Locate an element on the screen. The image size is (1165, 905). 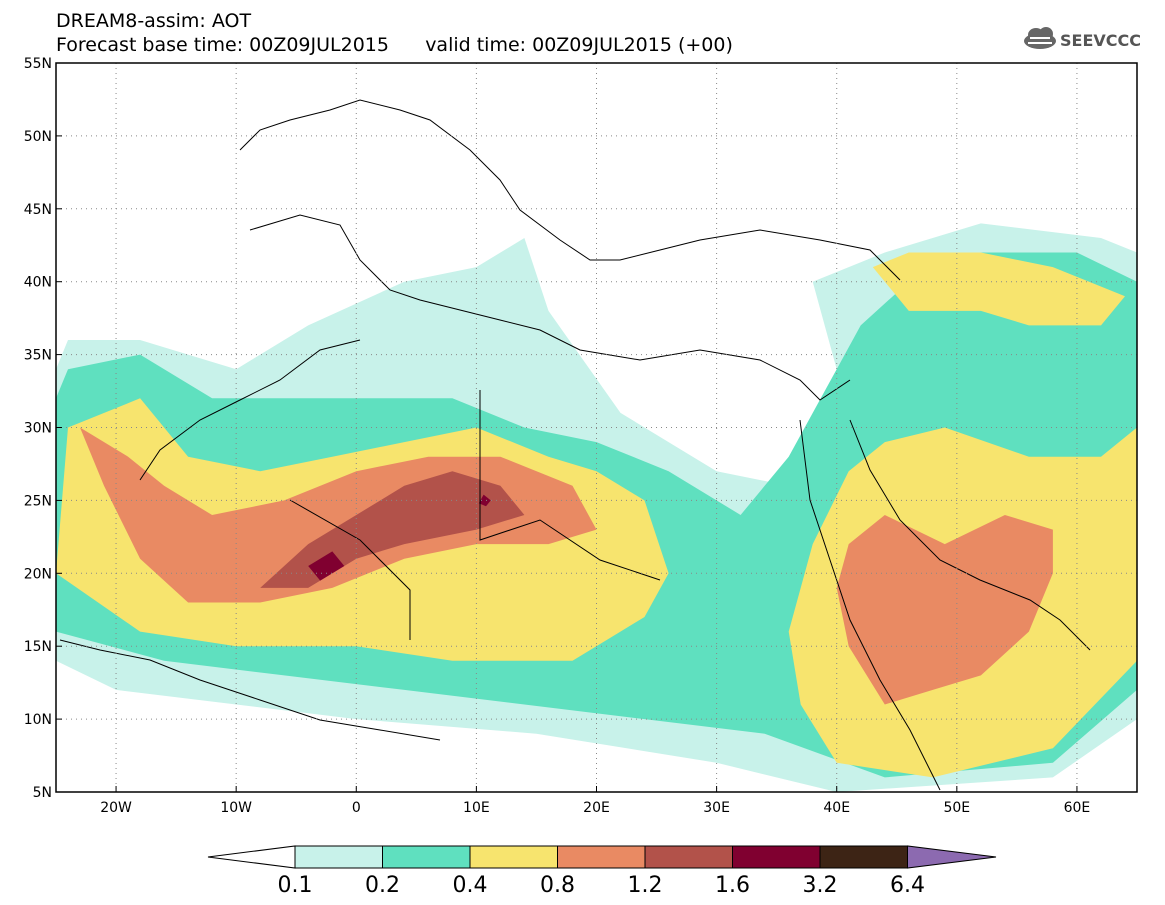
cloud-icon is located at coordinates (1040, 38).